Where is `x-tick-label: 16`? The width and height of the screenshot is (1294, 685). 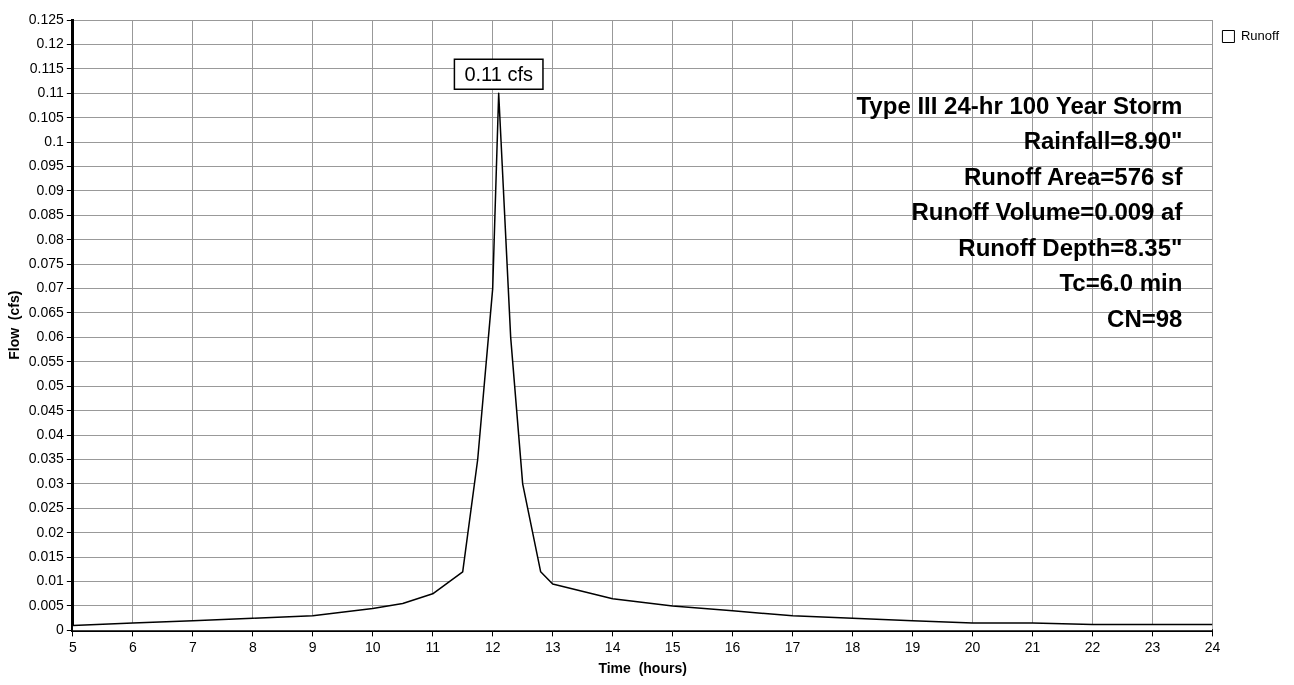 x-tick-label: 16 is located at coordinates (732, 646).